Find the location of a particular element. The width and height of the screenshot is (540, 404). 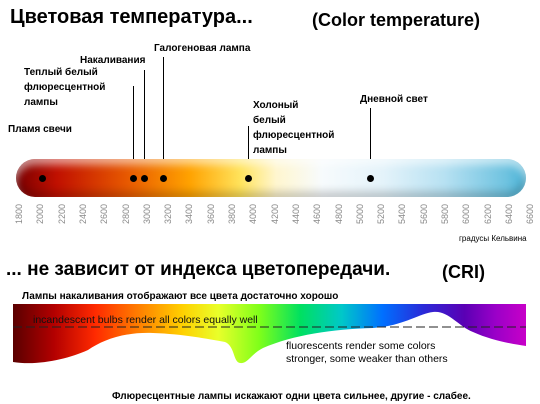

kelvin-tick-label: 4200 is located at coordinates (274, 214).